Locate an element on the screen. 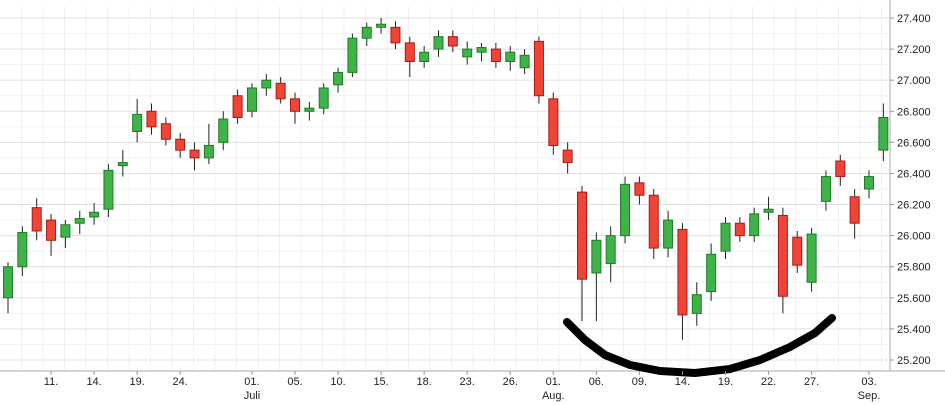 Image resolution: width=945 pixels, height=405 pixels. month-label: Aug. is located at coordinates (553, 396).